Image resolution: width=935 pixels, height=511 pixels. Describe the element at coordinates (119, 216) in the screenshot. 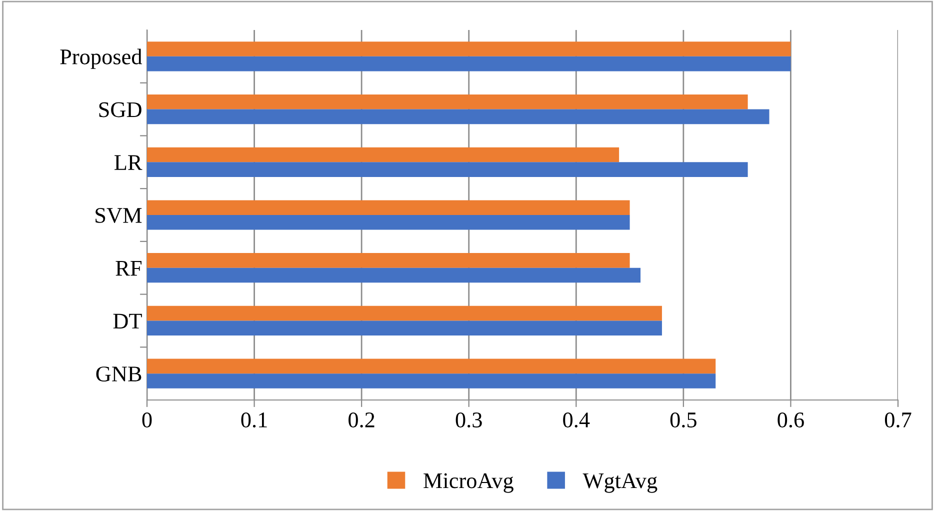

I see `y-tick-label: SVM` at that location.